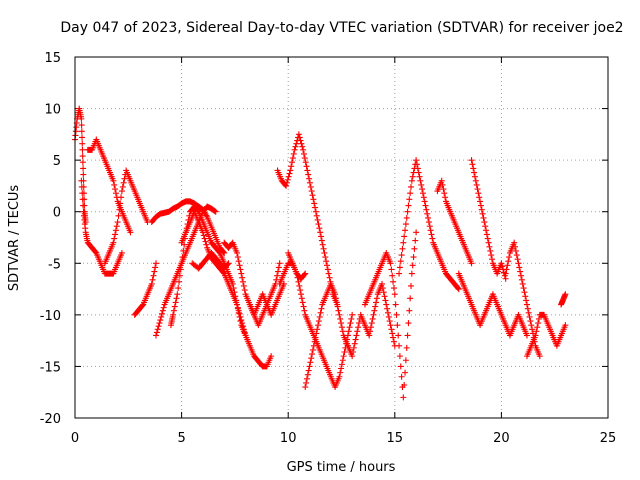  I want to click on x-tick-label: 25, so click(608, 438).